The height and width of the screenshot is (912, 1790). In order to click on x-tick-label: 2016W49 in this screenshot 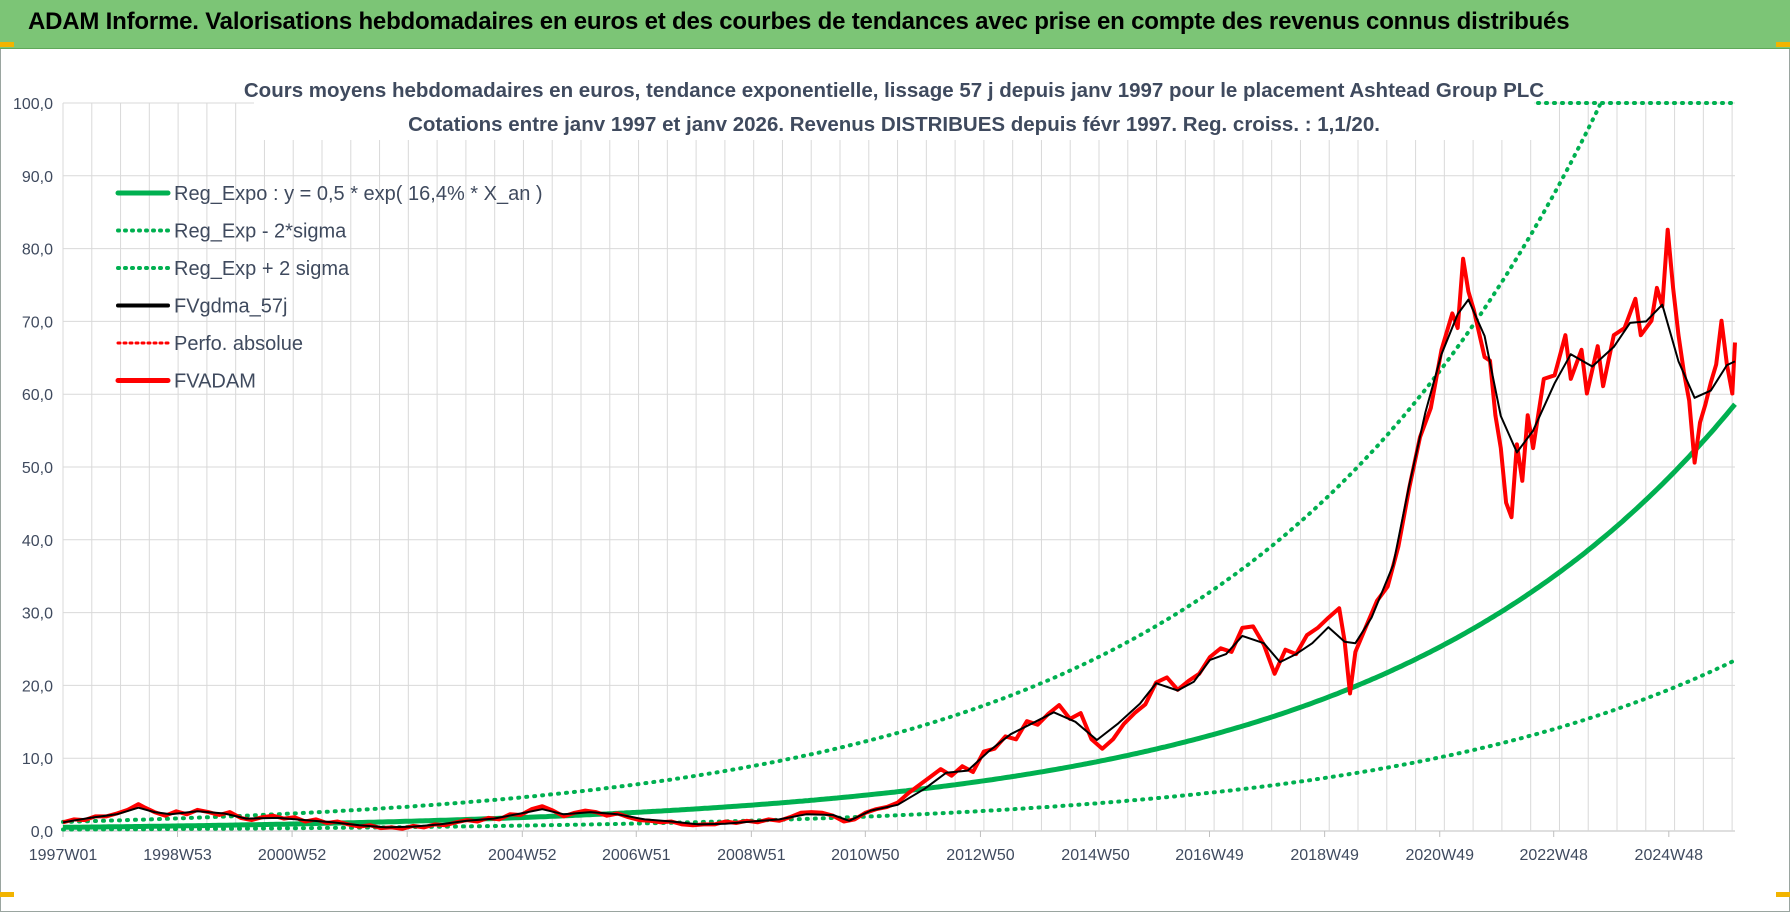, I will do `click(1209, 855)`.